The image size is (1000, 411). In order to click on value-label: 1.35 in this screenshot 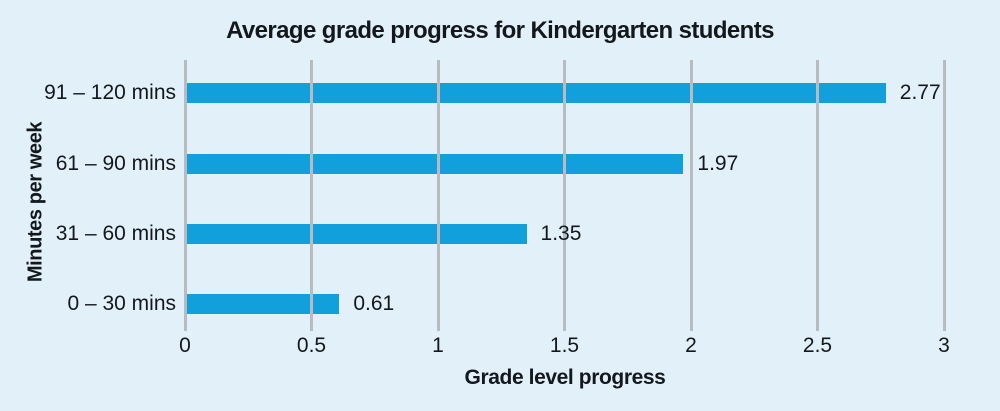, I will do `click(561, 233)`.